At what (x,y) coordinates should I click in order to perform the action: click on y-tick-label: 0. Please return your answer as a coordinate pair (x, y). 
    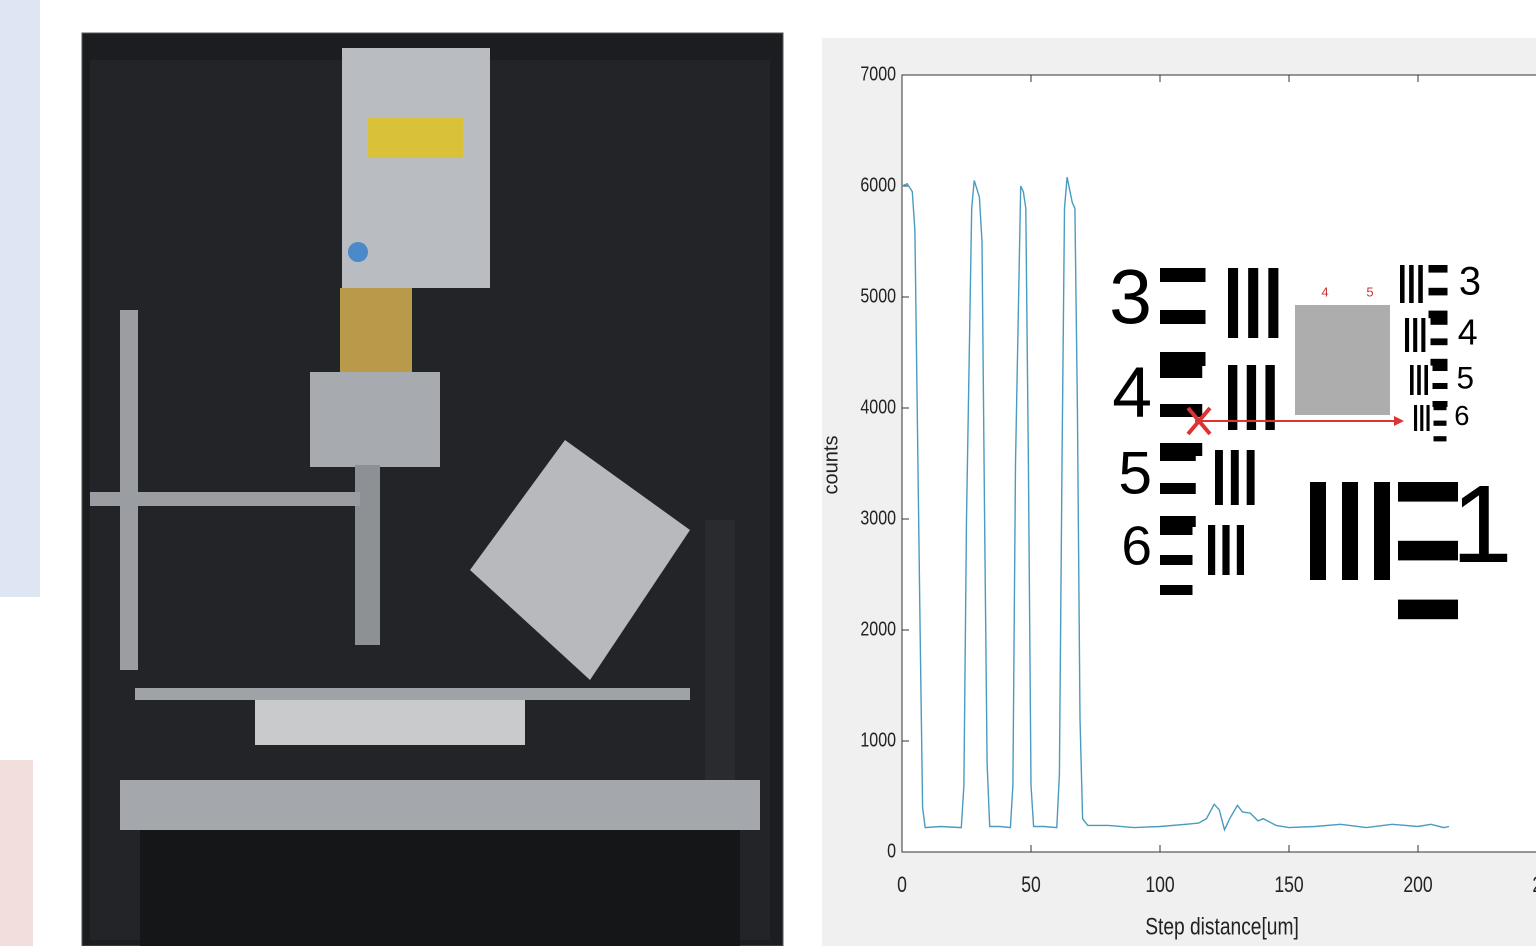
    Looking at the image, I should click on (891, 851).